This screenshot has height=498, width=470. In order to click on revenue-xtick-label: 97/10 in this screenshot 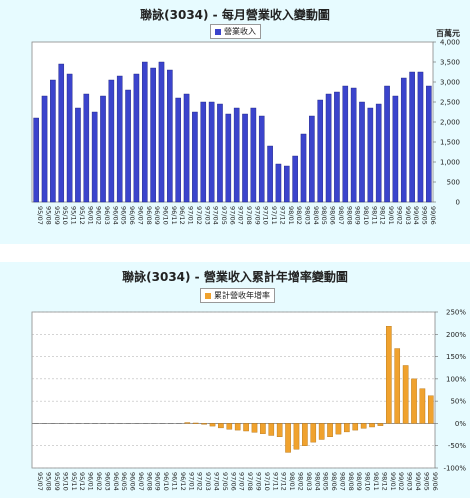, I will do `click(266, 215)`.